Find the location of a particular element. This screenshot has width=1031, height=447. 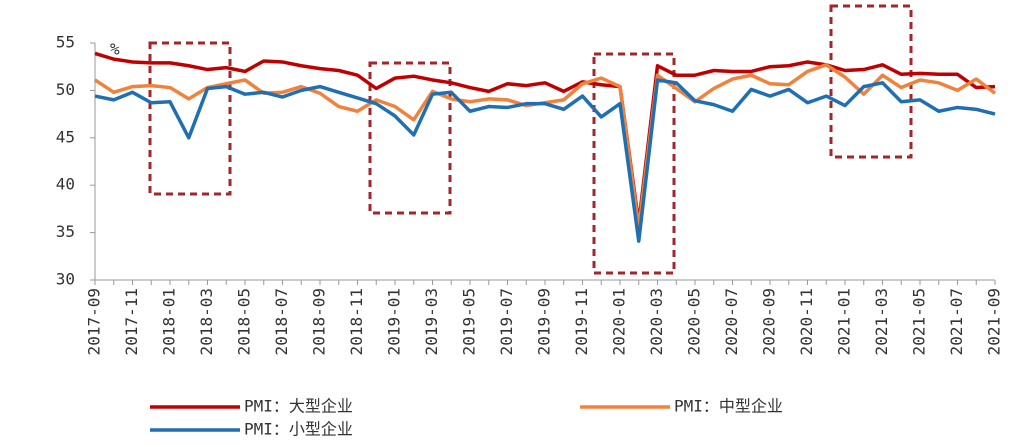

y-tick-label: 30 is located at coordinates (65, 279).